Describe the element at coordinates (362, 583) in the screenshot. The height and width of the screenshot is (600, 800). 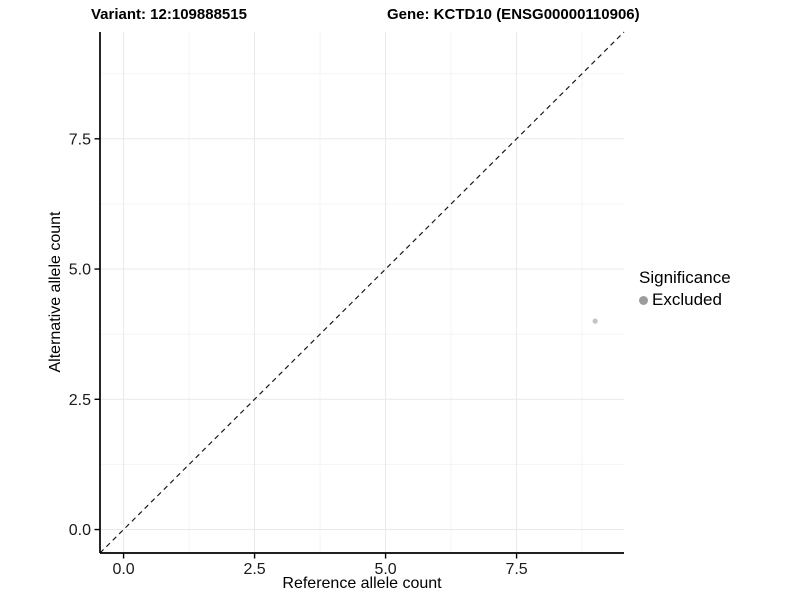
I see `x-axis-title: Reference allele count` at that location.